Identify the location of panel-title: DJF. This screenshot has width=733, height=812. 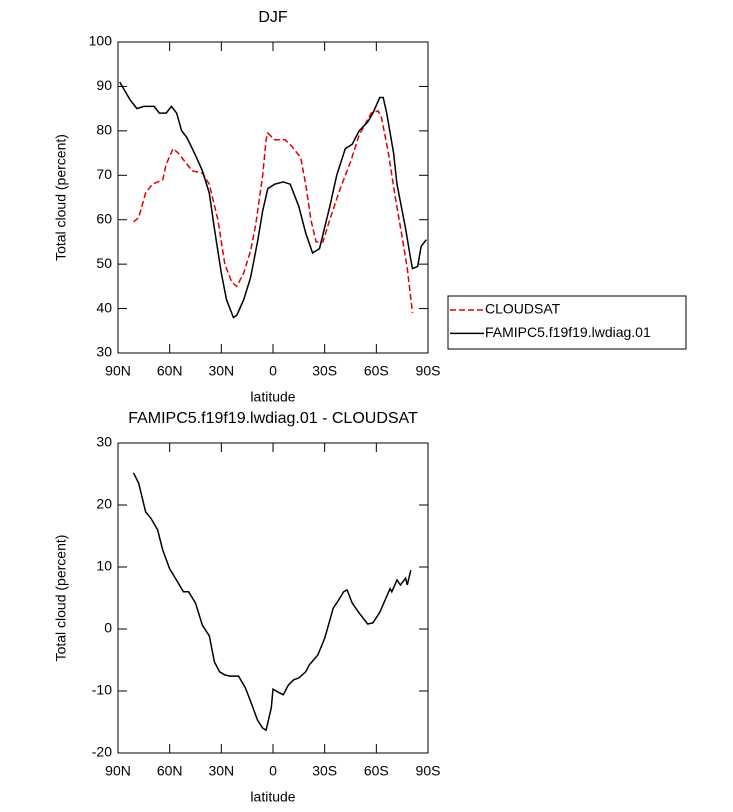
(273, 17).